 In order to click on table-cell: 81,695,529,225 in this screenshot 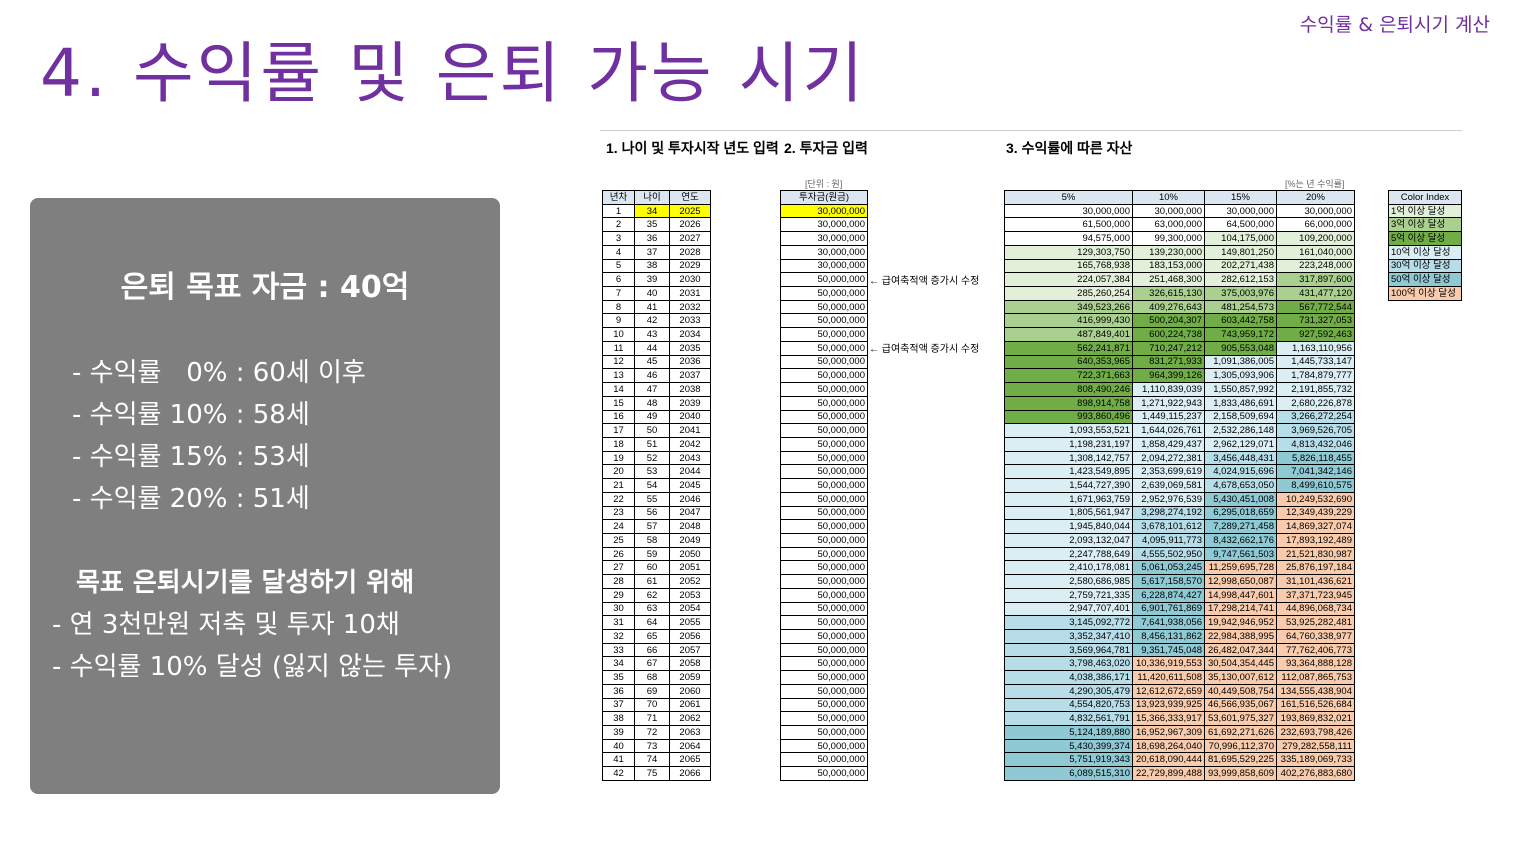, I will do `click(1240, 760)`.